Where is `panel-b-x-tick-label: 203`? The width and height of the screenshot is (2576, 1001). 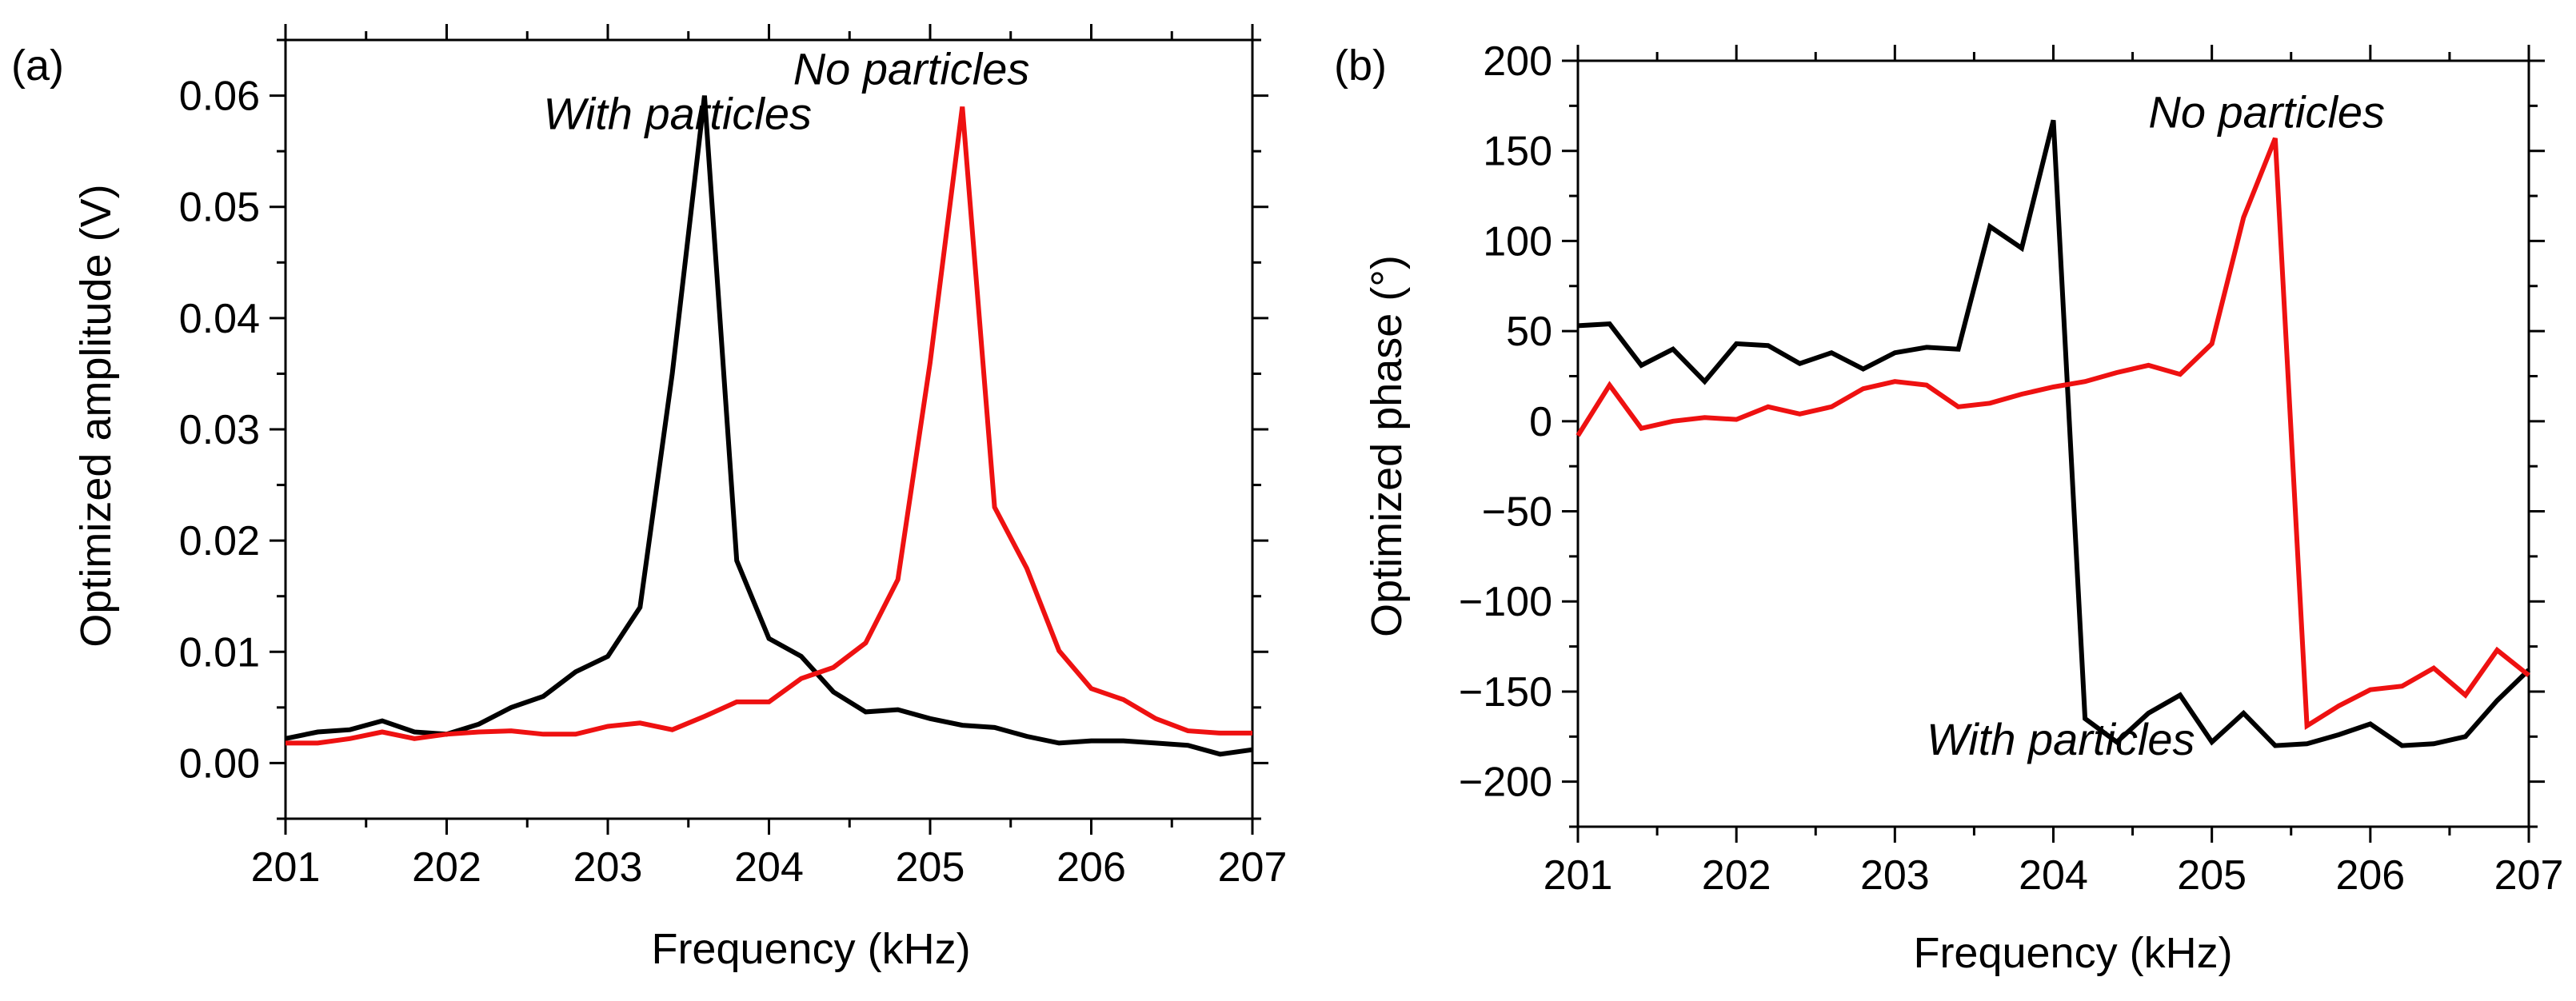 panel-b-x-tick-label: 203 is located at coordinates (1895, 876).